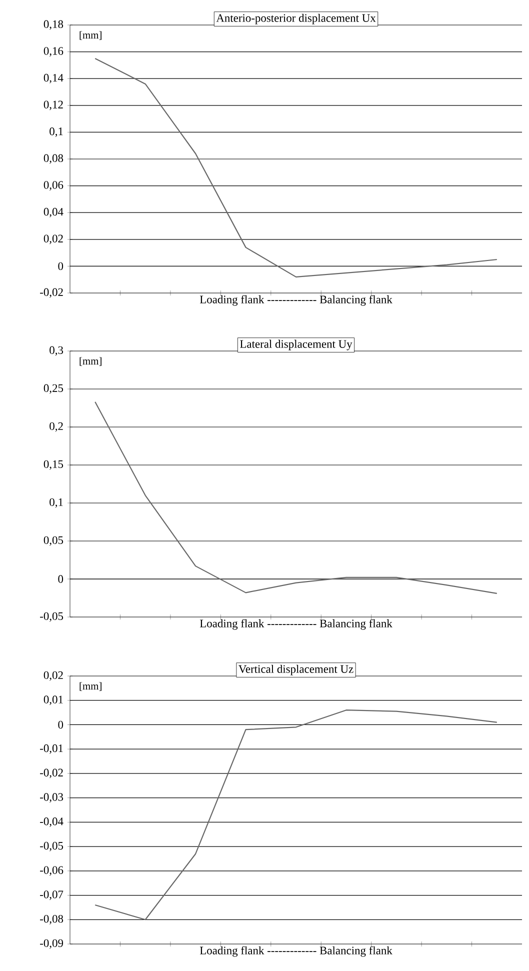 This screenshot has width=529, height=971. I want to click on y-tick-label: 0,01, so click(53, 701).